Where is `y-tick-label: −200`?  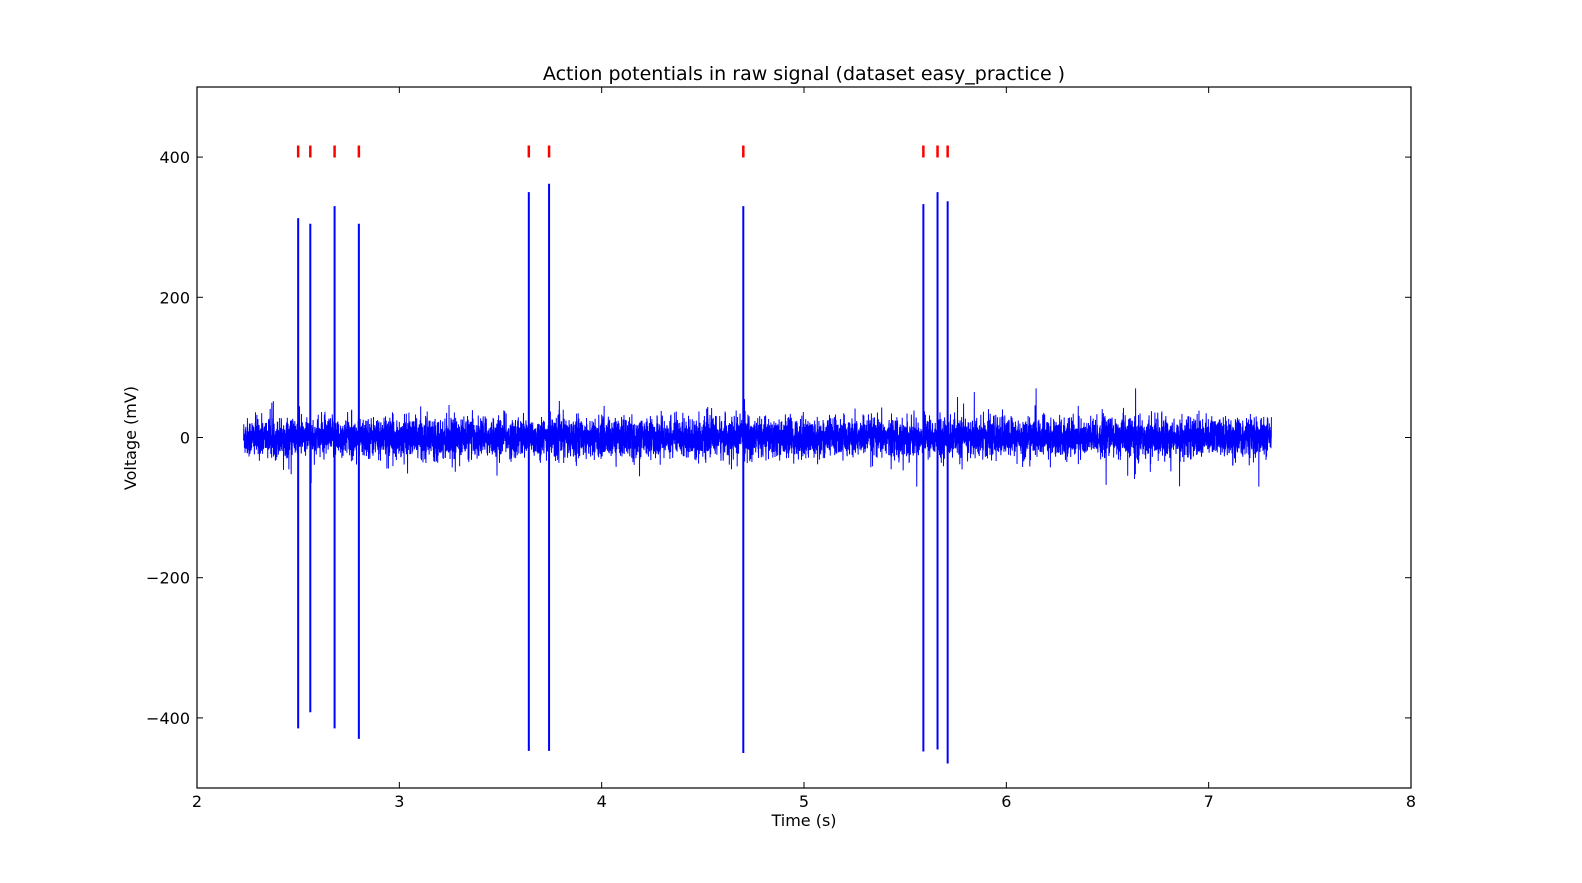 y-tick-label: −200 is located at coordinates (168, 578).